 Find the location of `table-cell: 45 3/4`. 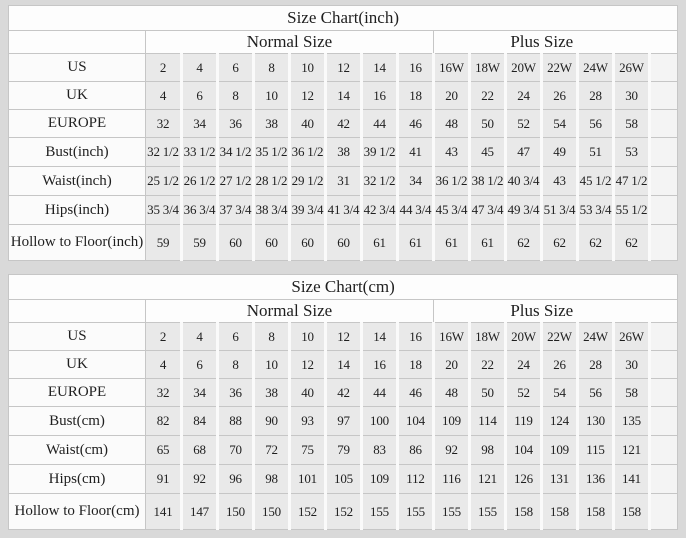

table-cell: 45 3/4 is located at coordinates (451, 210).